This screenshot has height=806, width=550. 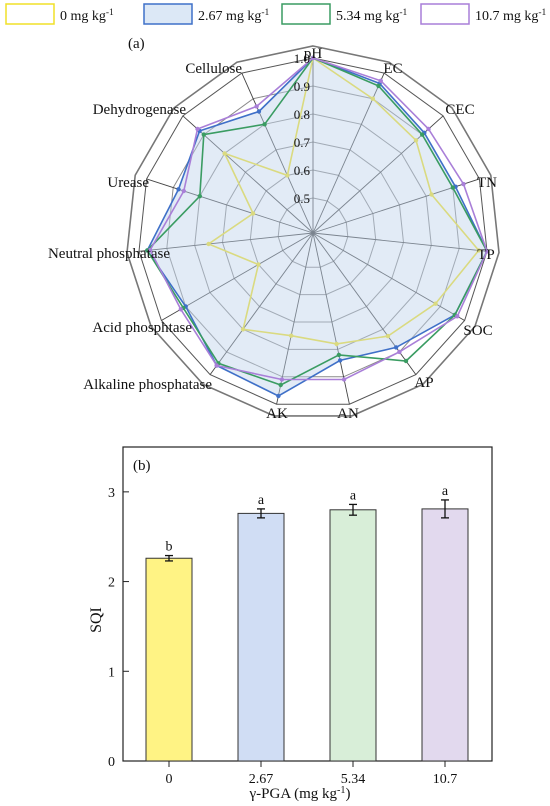 What do you see at coordinates (300, 793) in the screenshot?
I see `x-axis-label: γ-PGA (mg kg-1)` at bounding box center [300, 793].